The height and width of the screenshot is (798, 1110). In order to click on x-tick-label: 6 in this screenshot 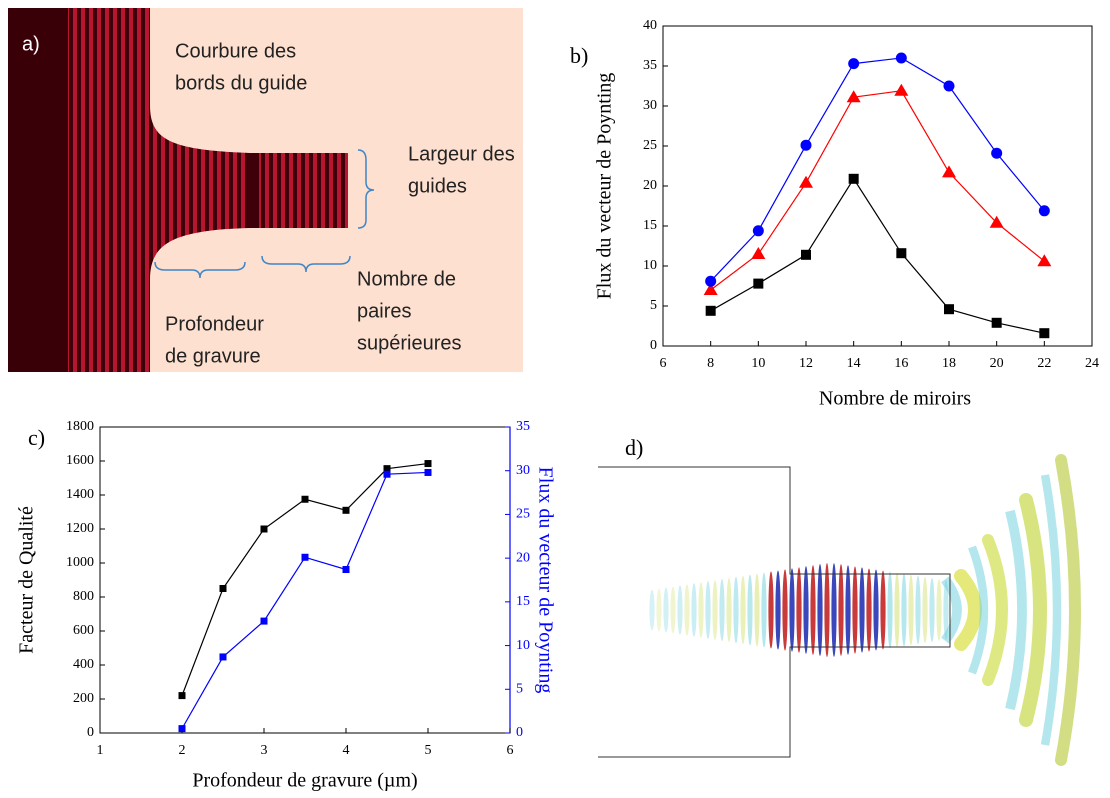, I will do `click(510, 750)`.